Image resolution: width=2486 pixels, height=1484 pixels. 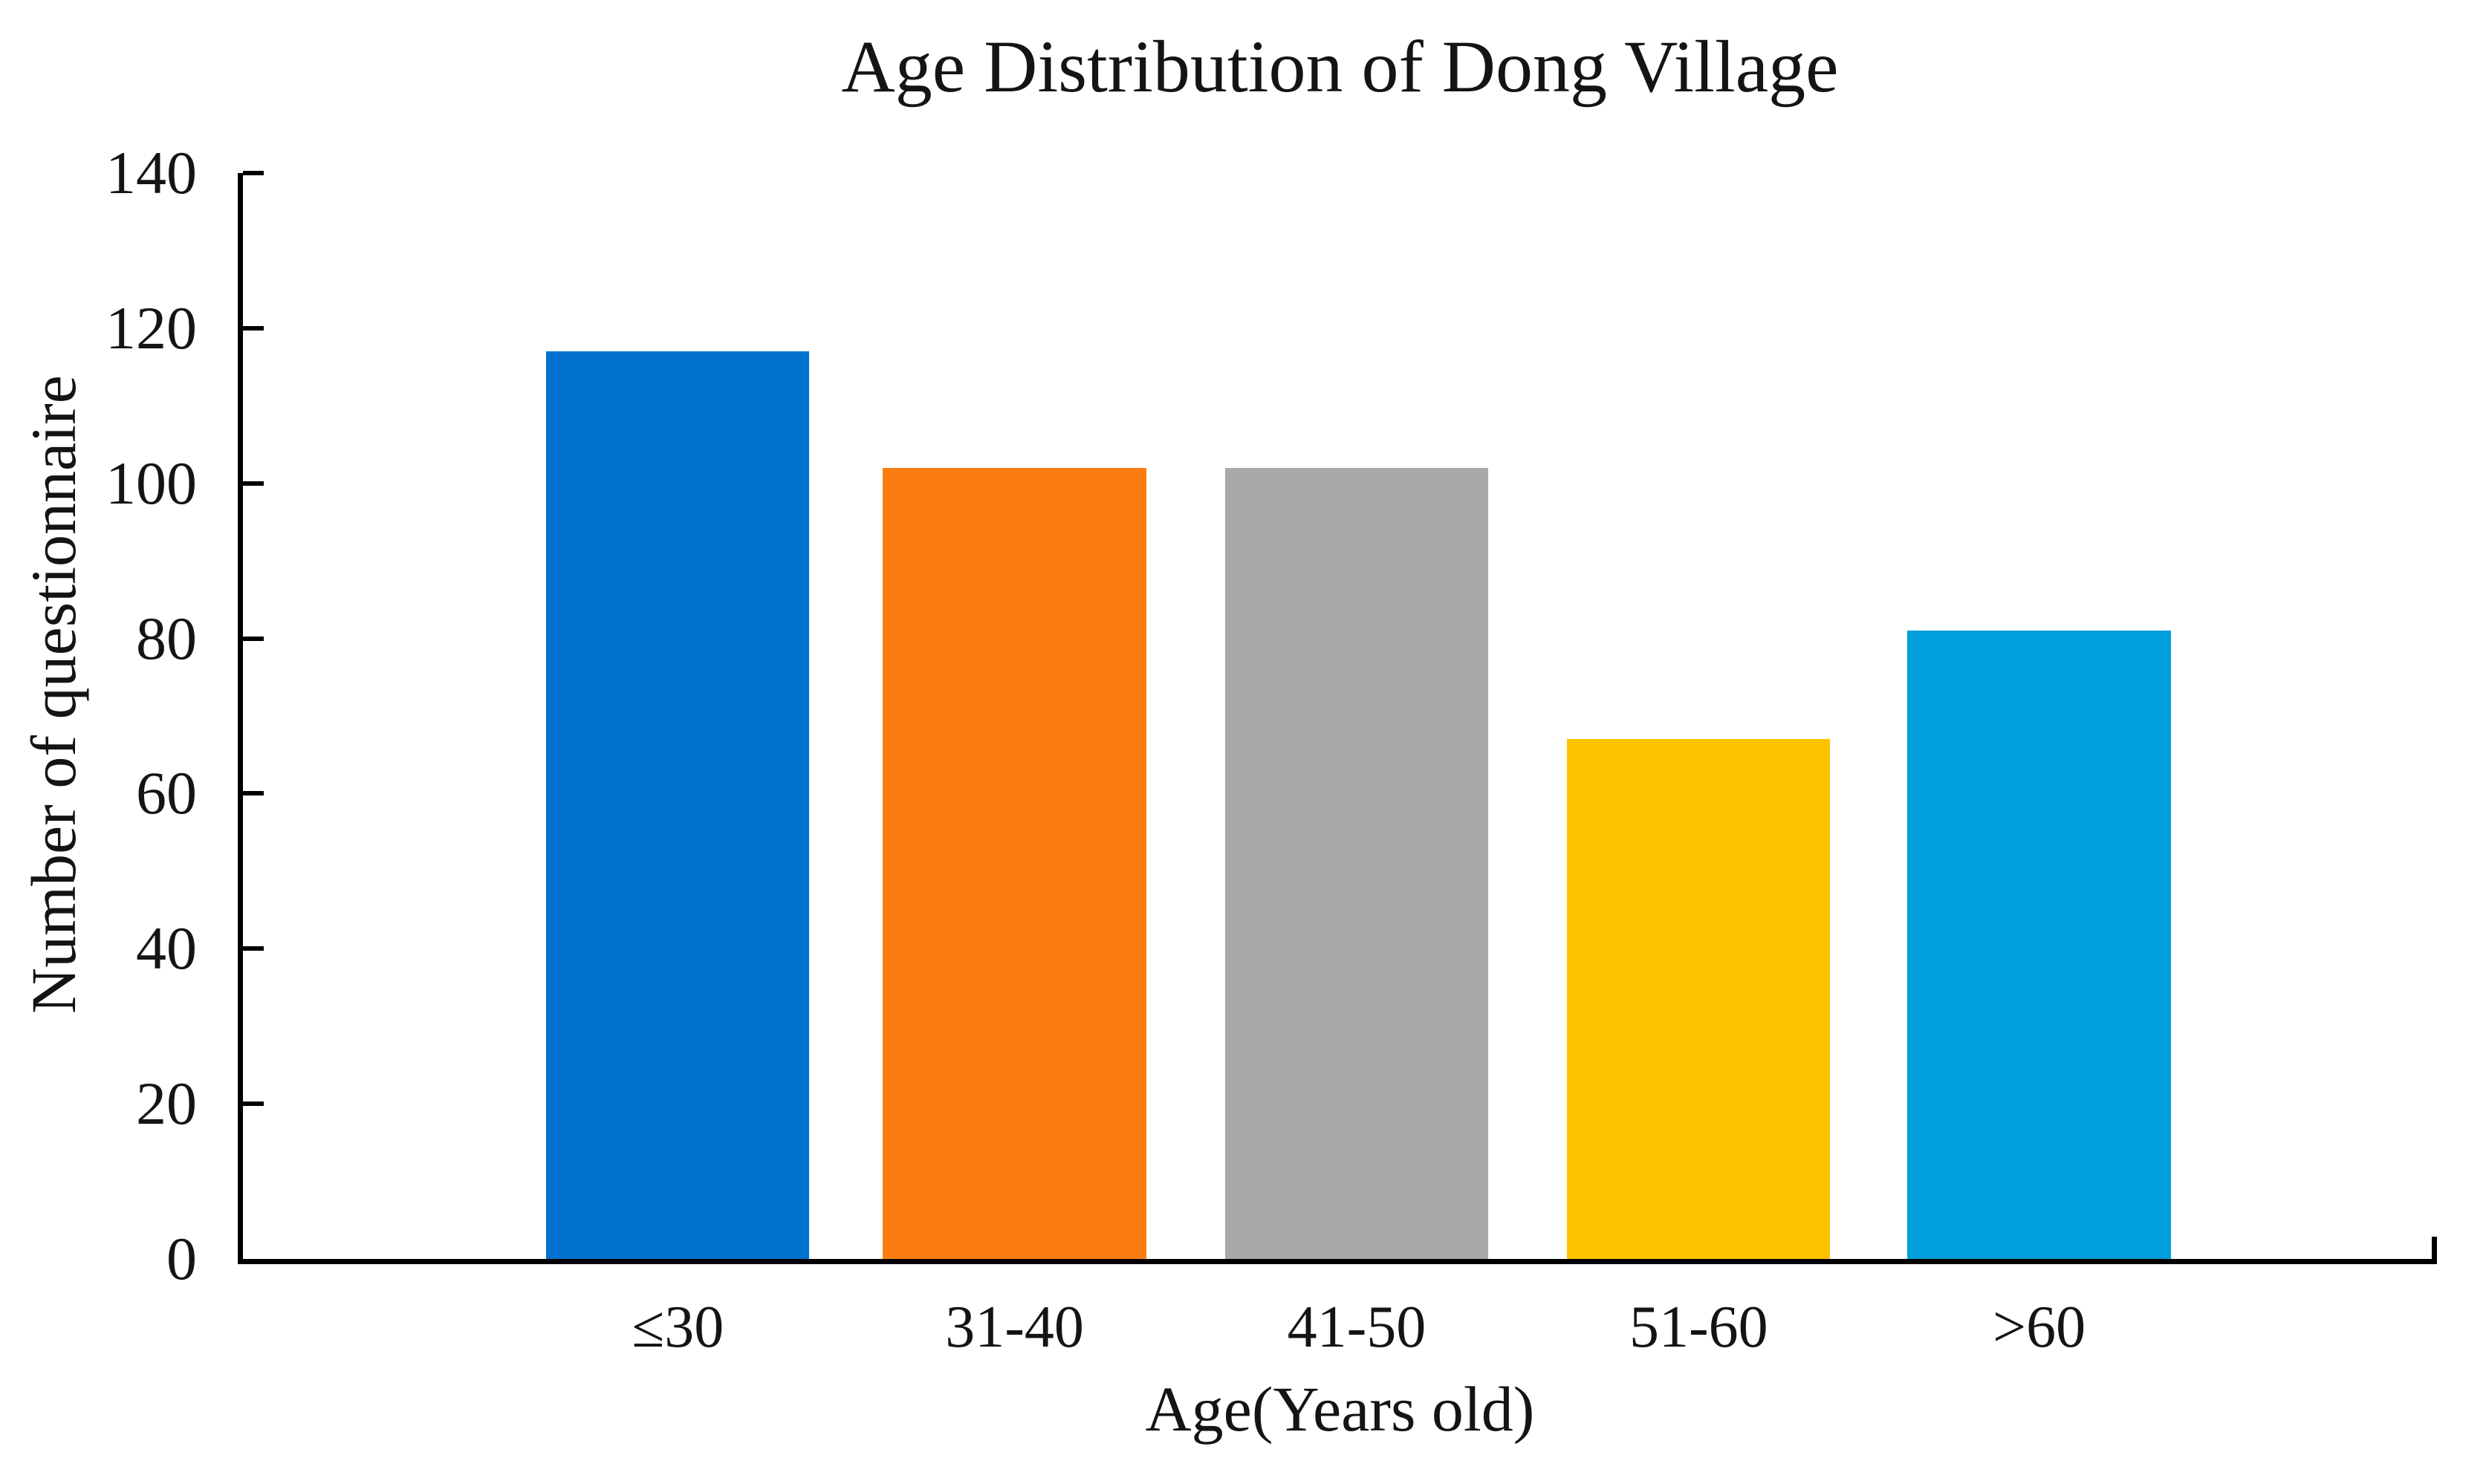 I want to click on x-tick-label: 41-50, so click(x=1357, y=1328).